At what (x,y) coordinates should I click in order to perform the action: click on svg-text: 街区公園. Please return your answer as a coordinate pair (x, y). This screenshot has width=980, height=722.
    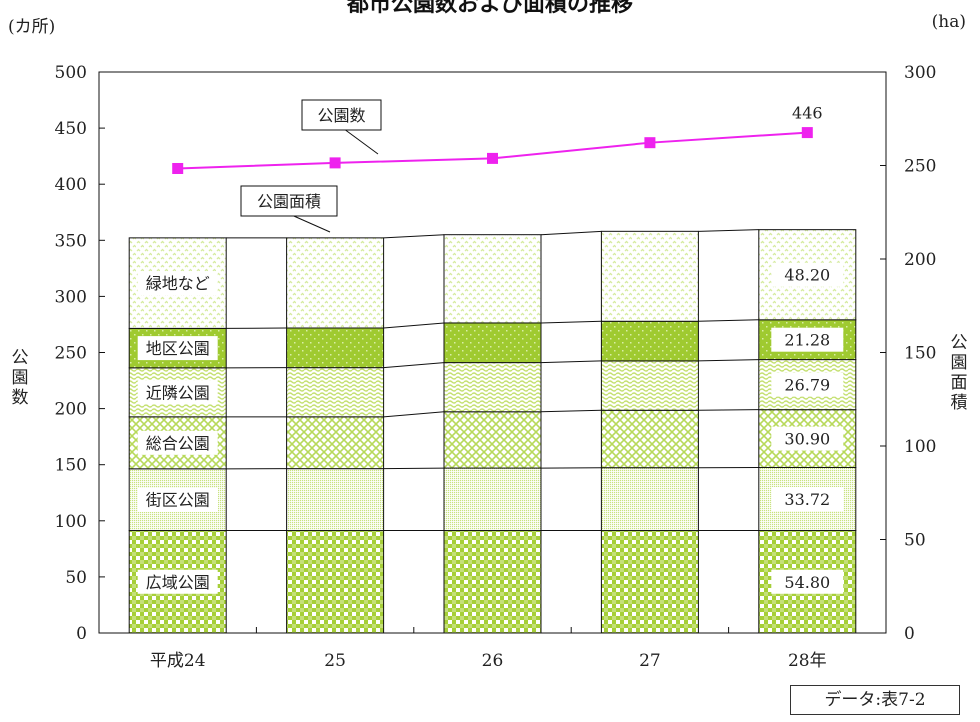
    Looking at the image, I should click on (178, 500).